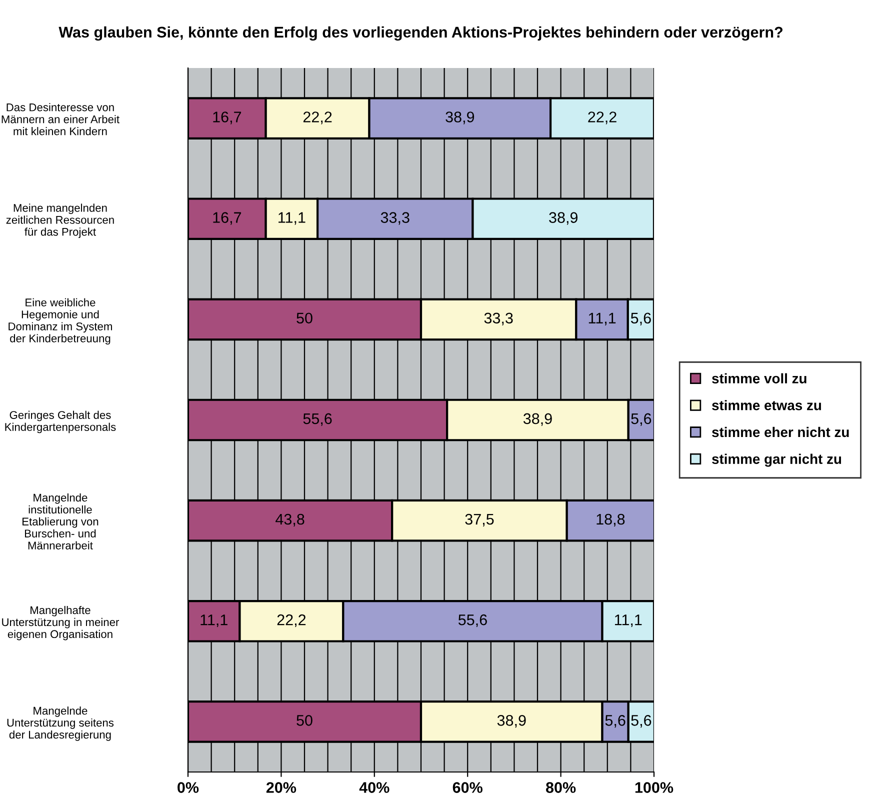  What do you see at coordinates (61, 119) in the screenshot?
I see `y-tick-label: Das Desinteresse von Männern an einer Arbeit mit kleinen Kindern` at bounding box center [61, 119].